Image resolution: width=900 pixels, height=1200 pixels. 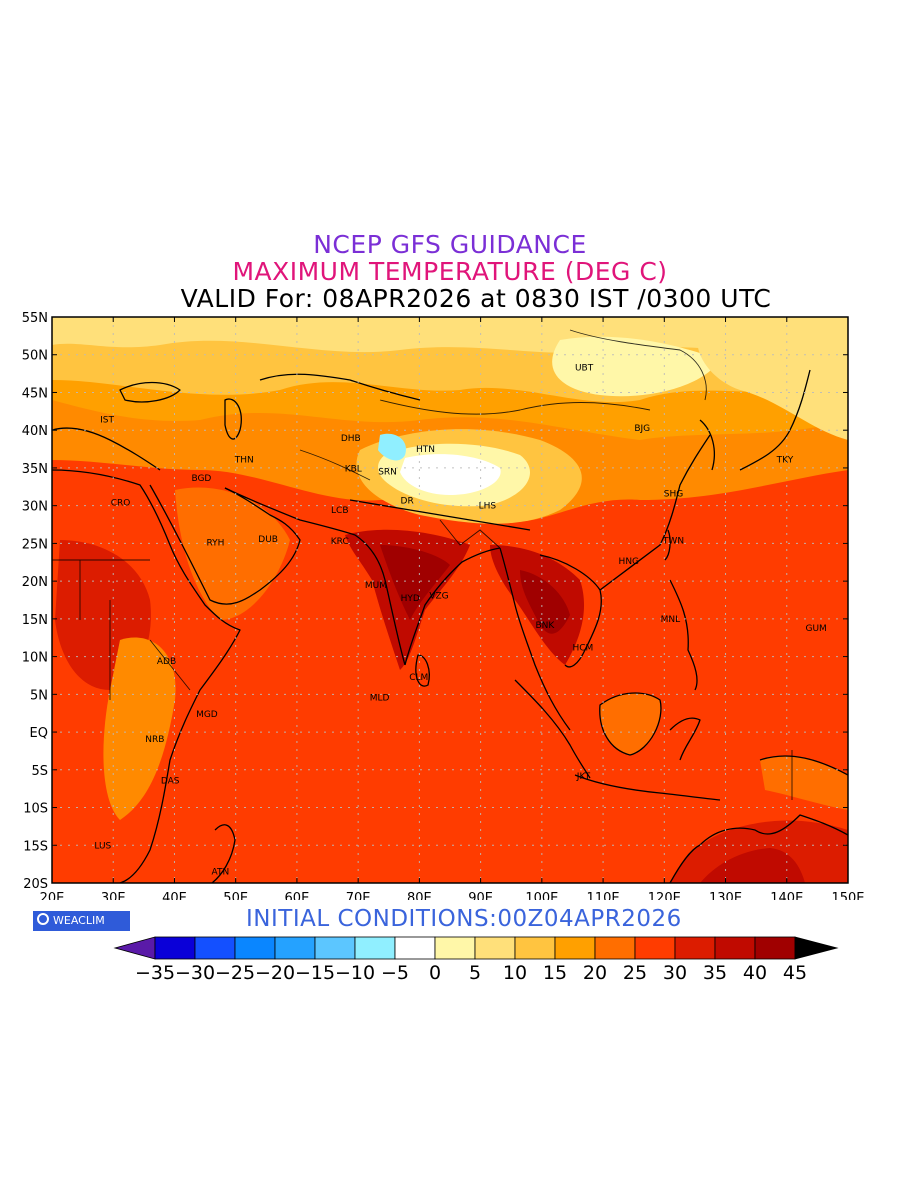 What do you see at coordinates (358, 895) in the screenshot?
I see `lon-label: 70E` at bounding box center [358, 895].